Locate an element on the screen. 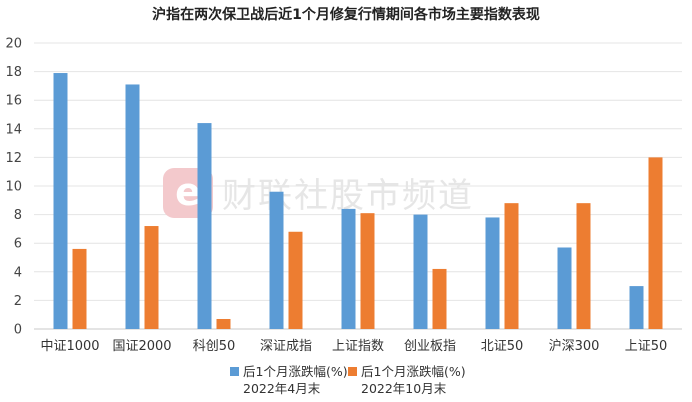  x-tick-label: 科创50 is located at coordinates (214, 346).